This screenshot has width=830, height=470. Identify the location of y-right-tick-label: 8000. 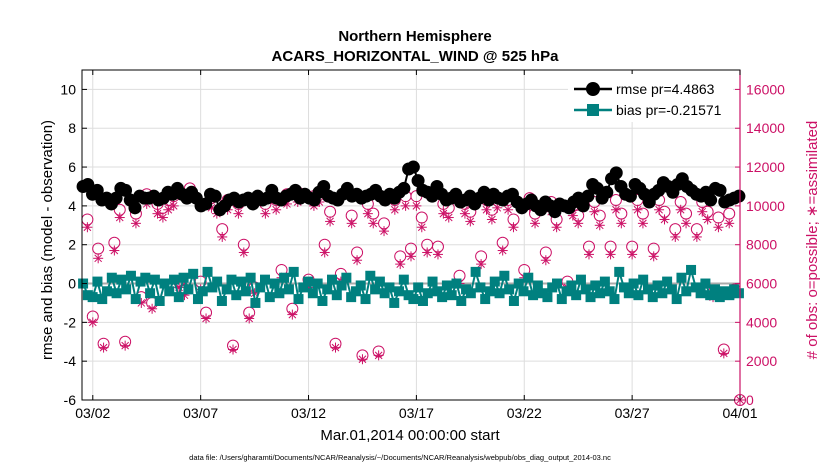
(761, 245).